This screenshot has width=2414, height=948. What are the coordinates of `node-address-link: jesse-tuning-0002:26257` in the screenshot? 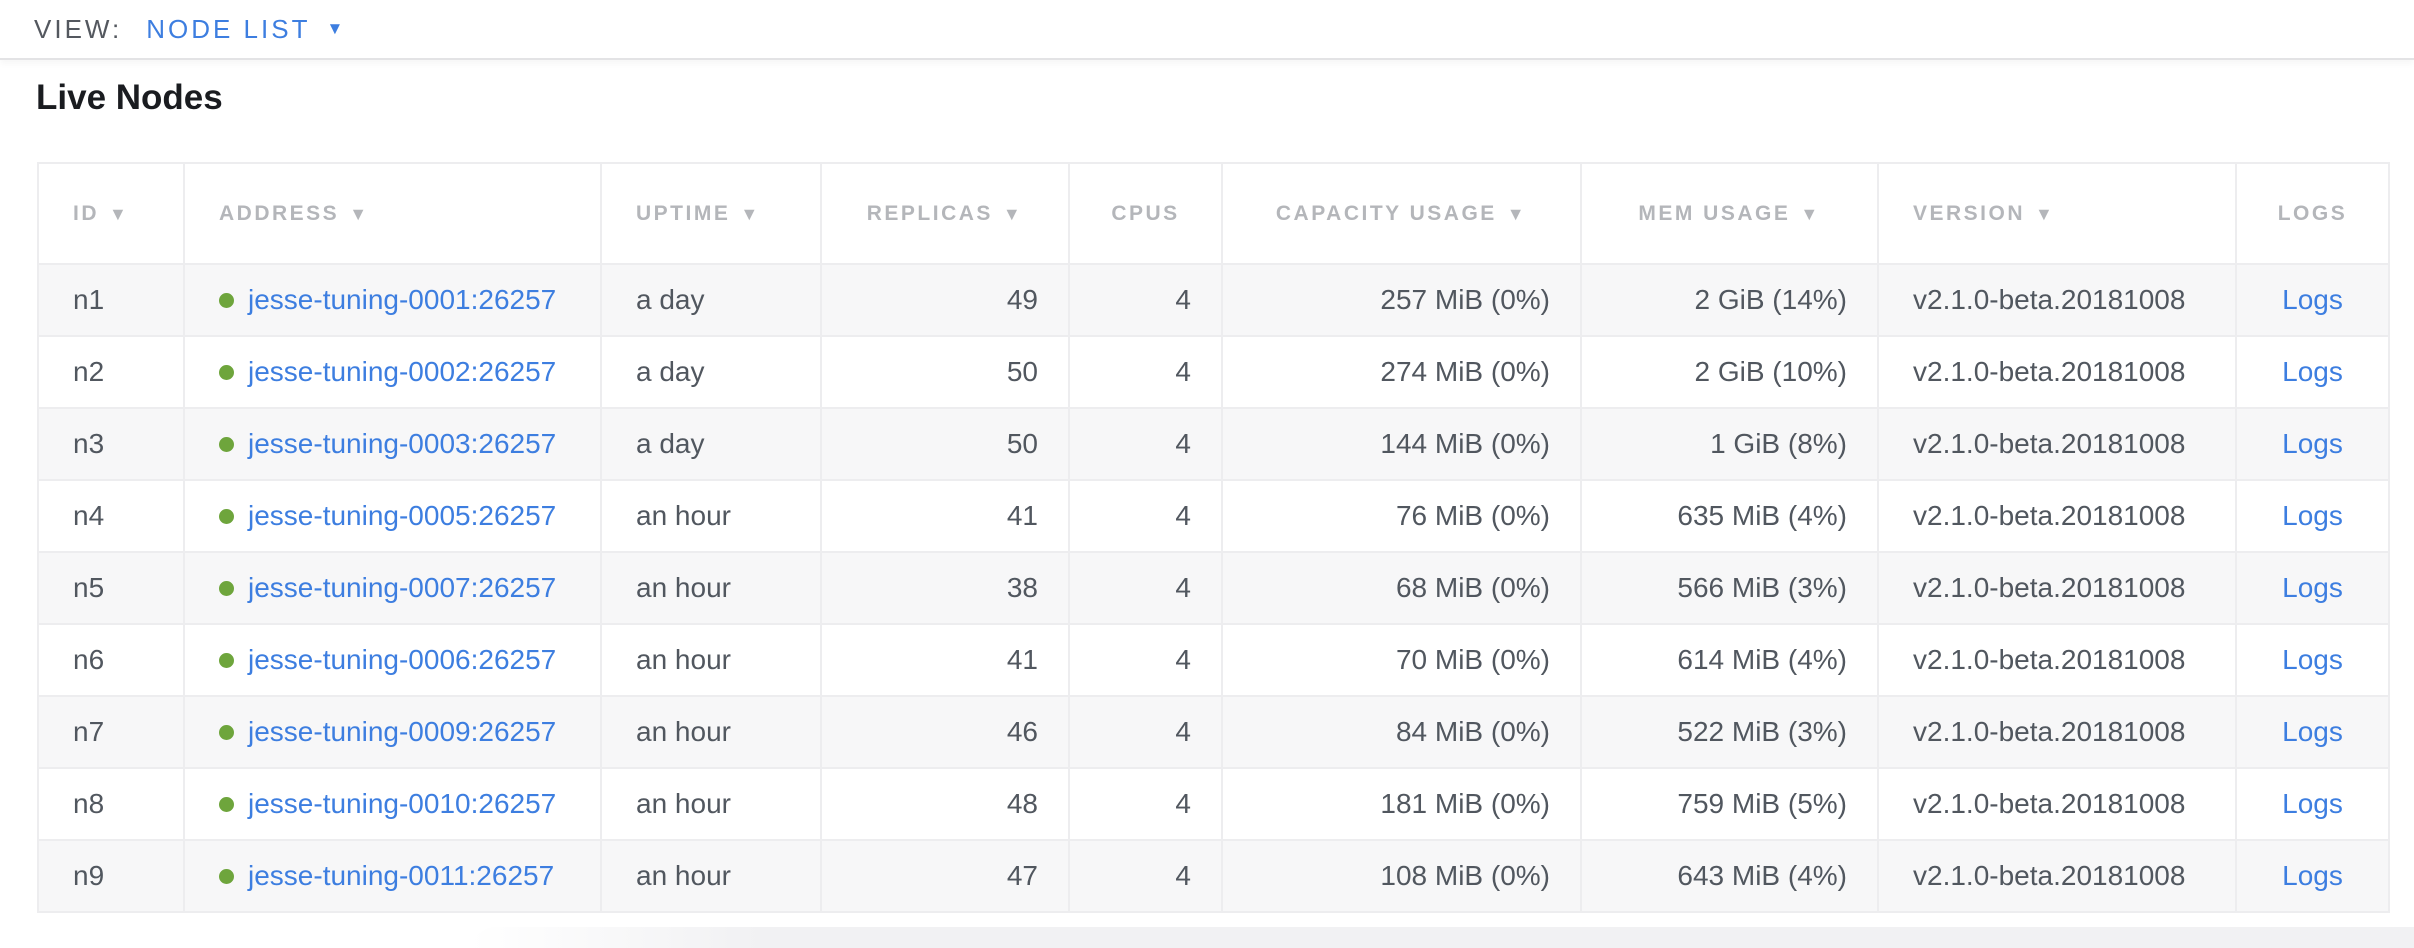 It's located at (402, 371).